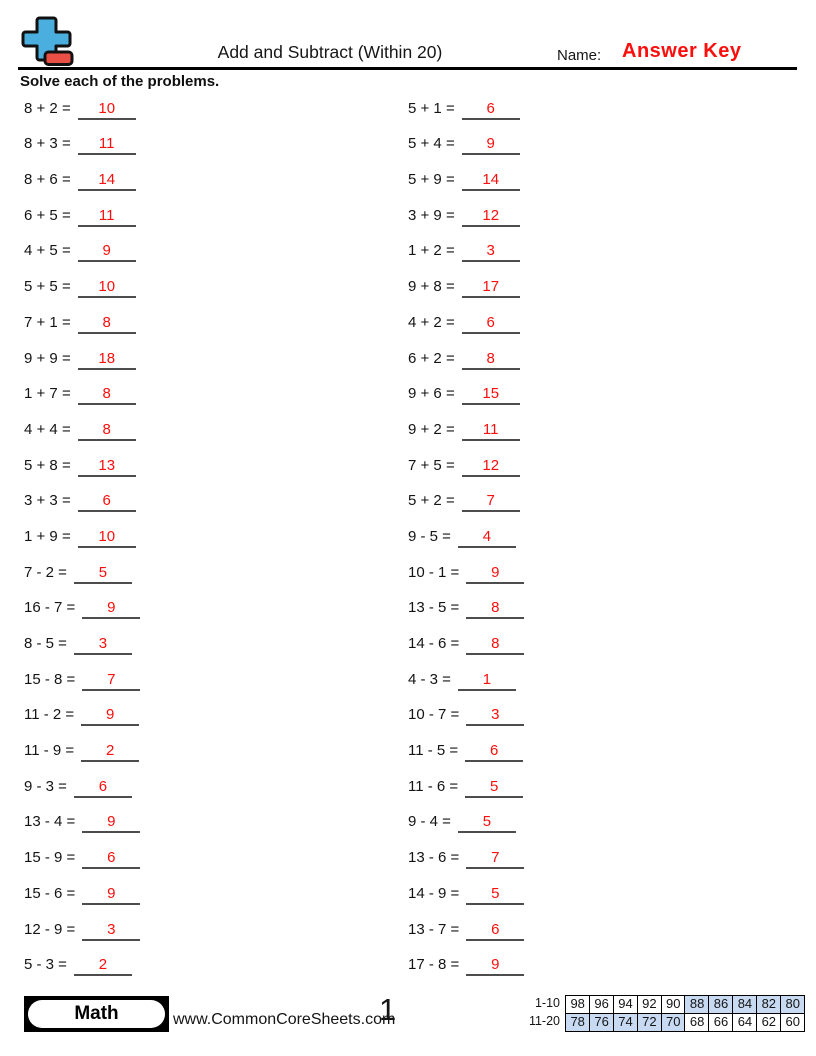  I want to click on problem-expression: 7 - 2 =, so click(45, 572).